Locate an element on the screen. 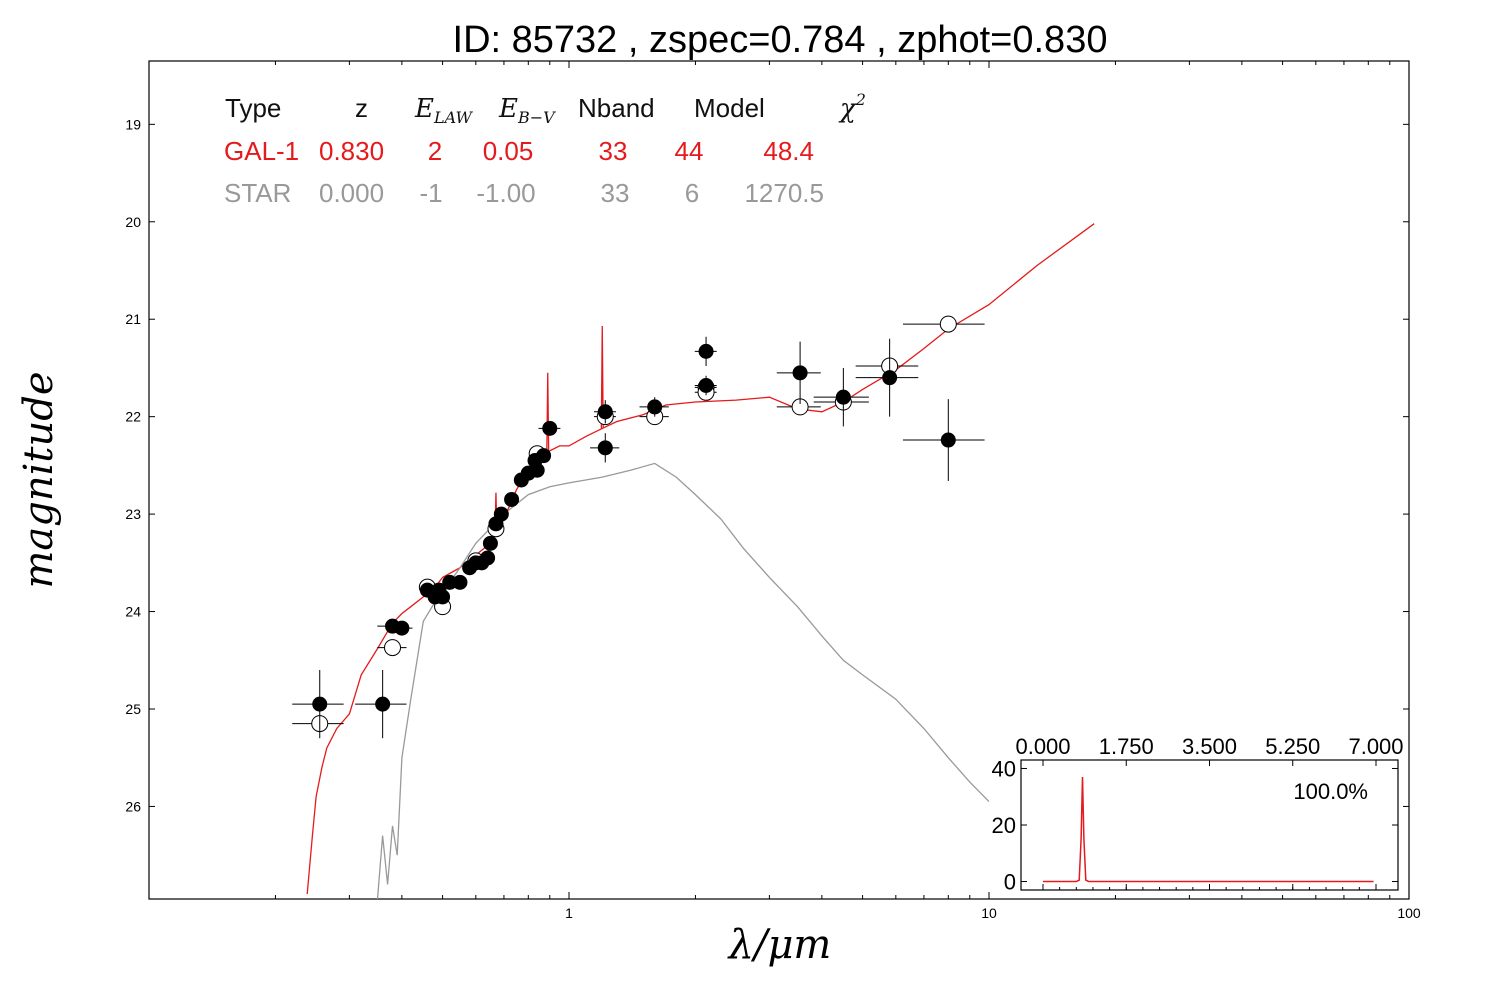 The image size is (1500, 1000). photoz-inset: 0.000 1.750 3.500 5.250 7.000 0 20 40 100.0% is located at coordinates (1198, 814).